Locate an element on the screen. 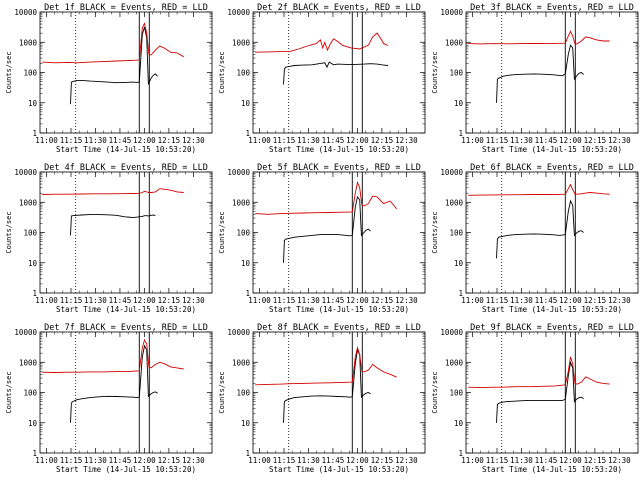 The width and height of the screenshot is (640, 484). chart-title: Det 9f BLACK = Events, RED = LLD is located at coordinates (552, 328).